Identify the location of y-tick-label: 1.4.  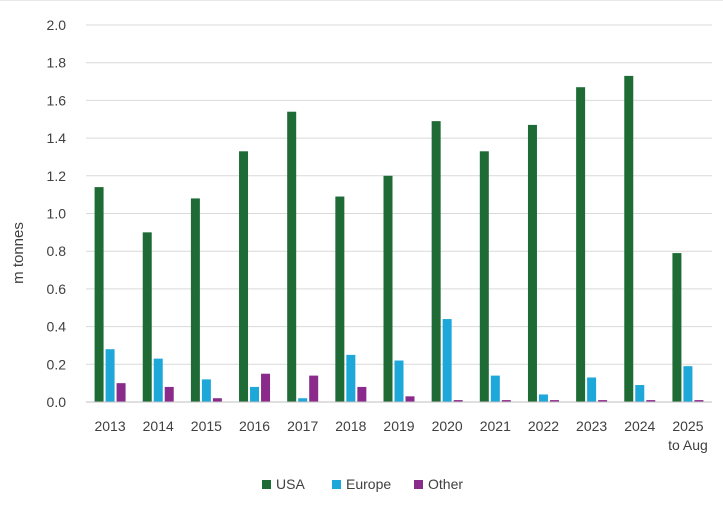
(57, 138).